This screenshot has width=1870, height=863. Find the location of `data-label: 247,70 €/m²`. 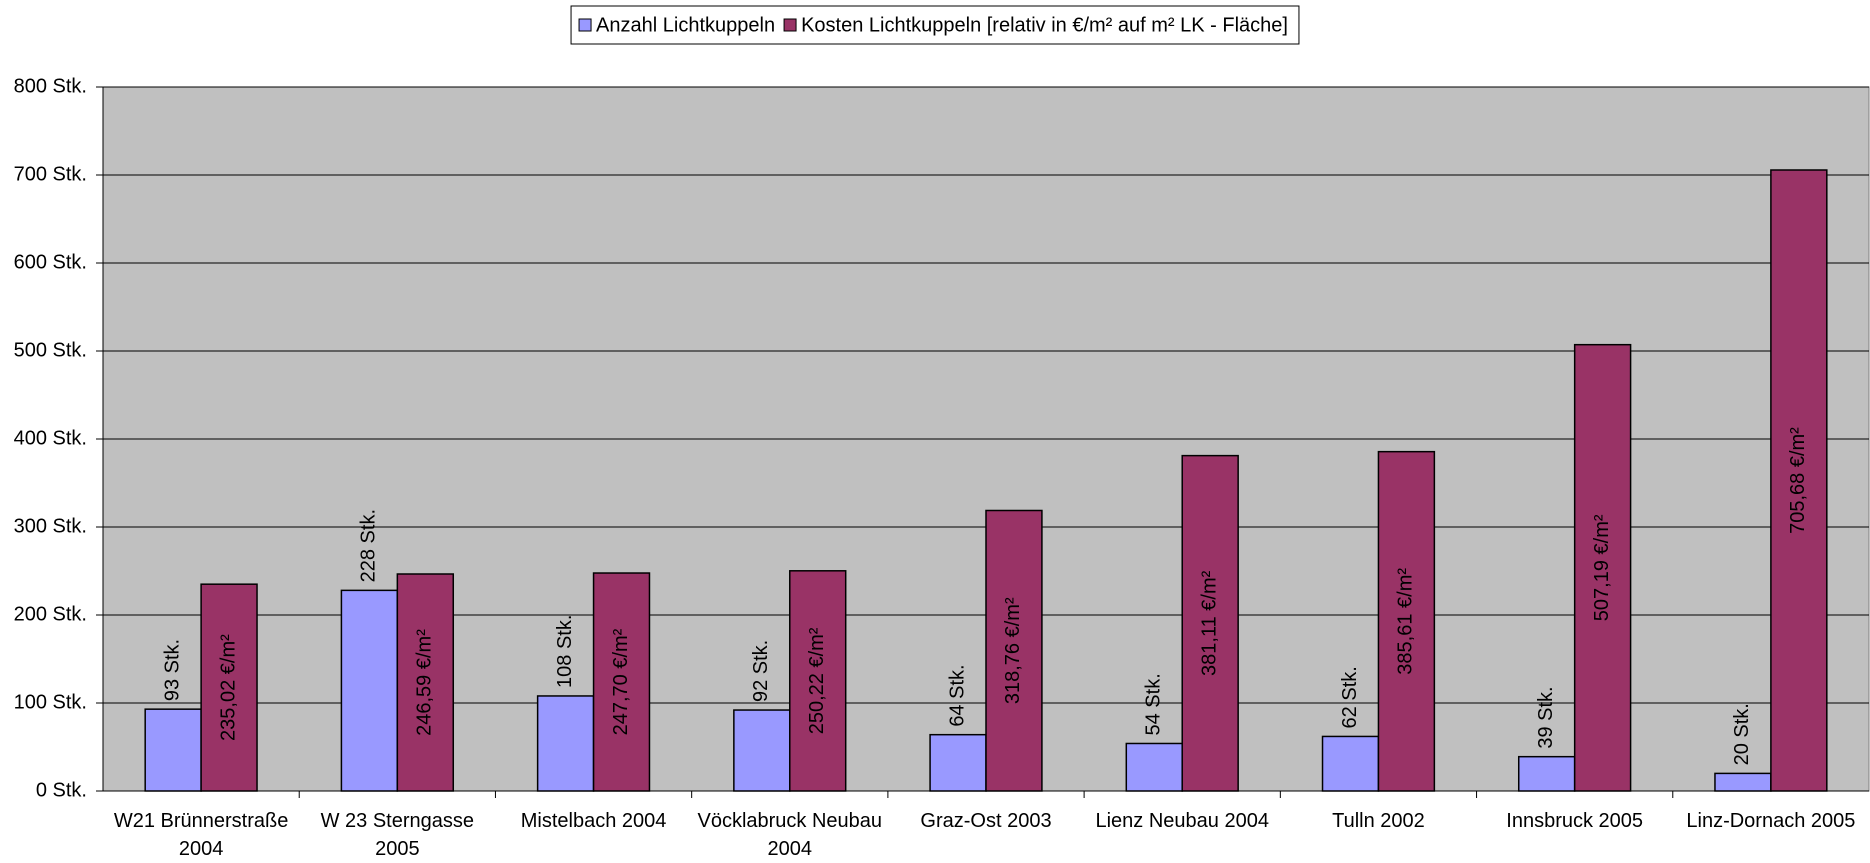

data-label: 247,70 €/m² is located at coordinates (621, 681).